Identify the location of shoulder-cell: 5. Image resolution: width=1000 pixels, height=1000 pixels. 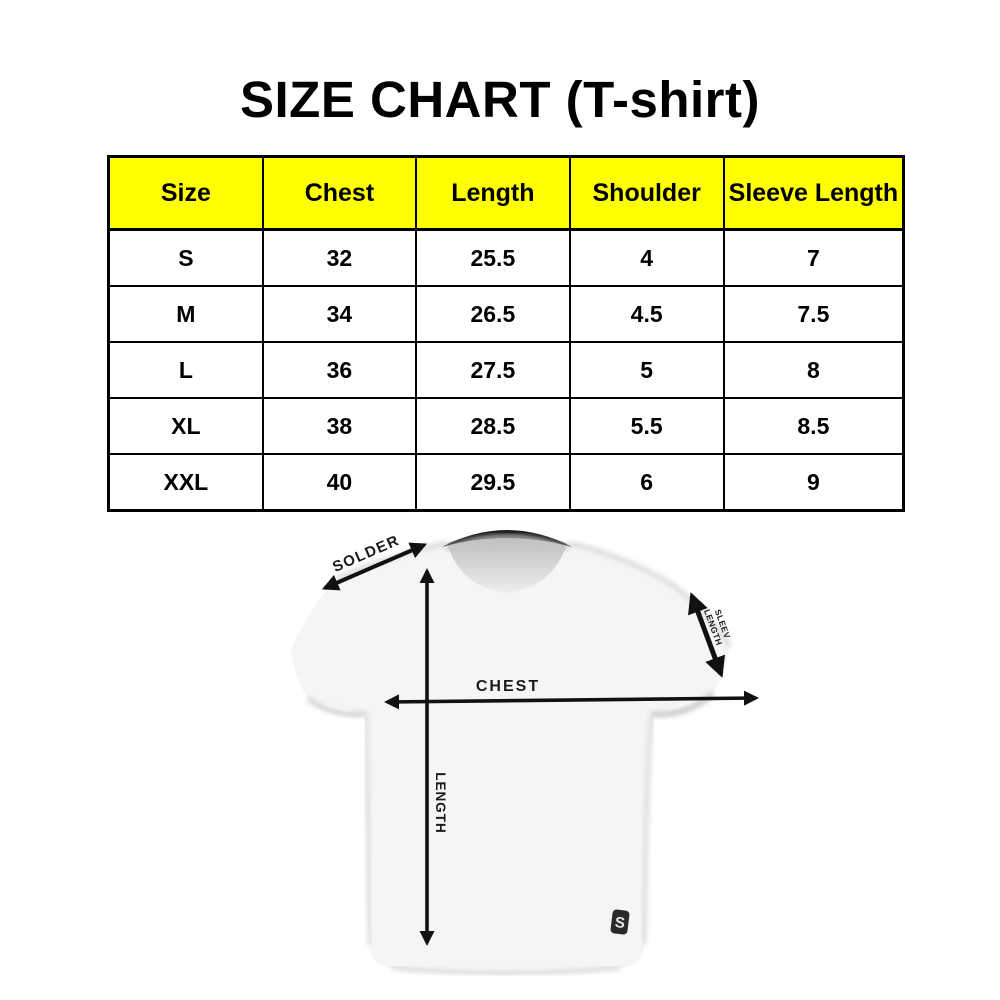
(646, 370).